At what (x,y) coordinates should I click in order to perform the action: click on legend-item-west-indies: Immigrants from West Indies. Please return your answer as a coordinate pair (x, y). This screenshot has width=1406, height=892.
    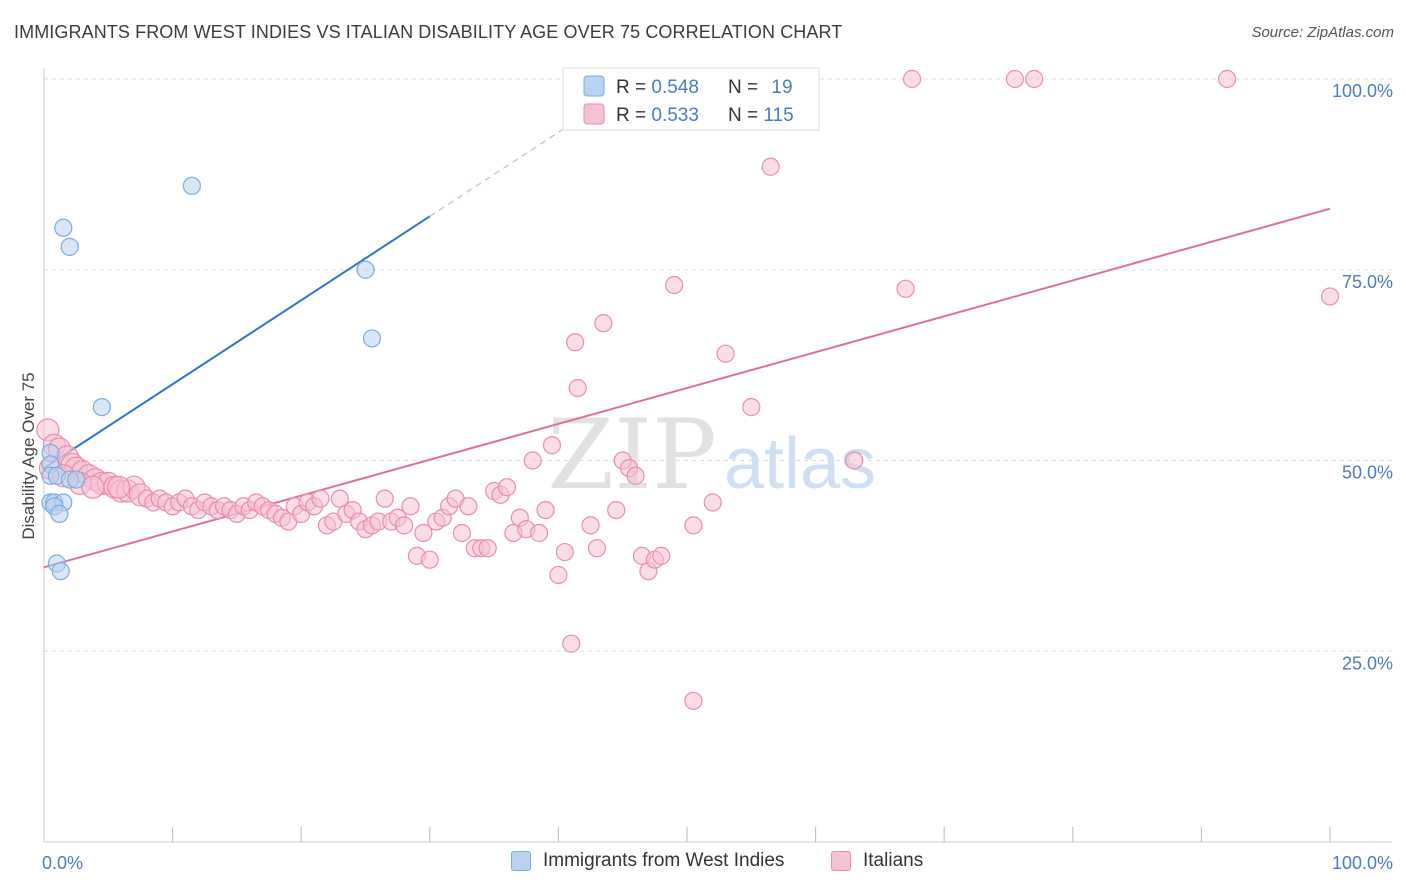
    Looking at the image, I should click on (647, 861).